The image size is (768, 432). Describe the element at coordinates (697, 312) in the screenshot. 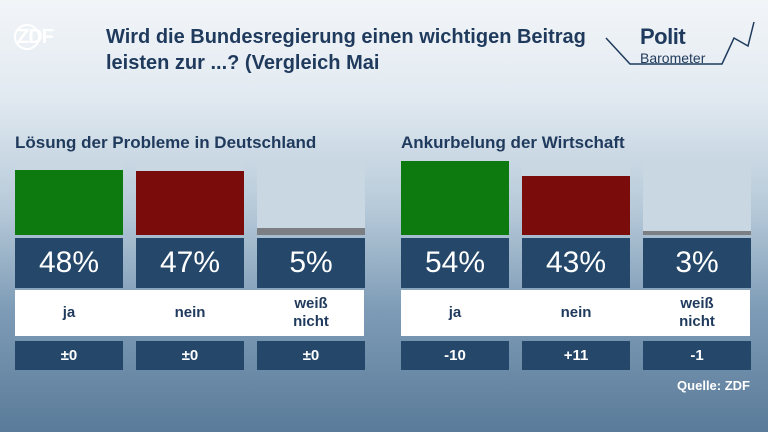

I see `category-p2-weiss-nicht: weiß nicht` at that location.